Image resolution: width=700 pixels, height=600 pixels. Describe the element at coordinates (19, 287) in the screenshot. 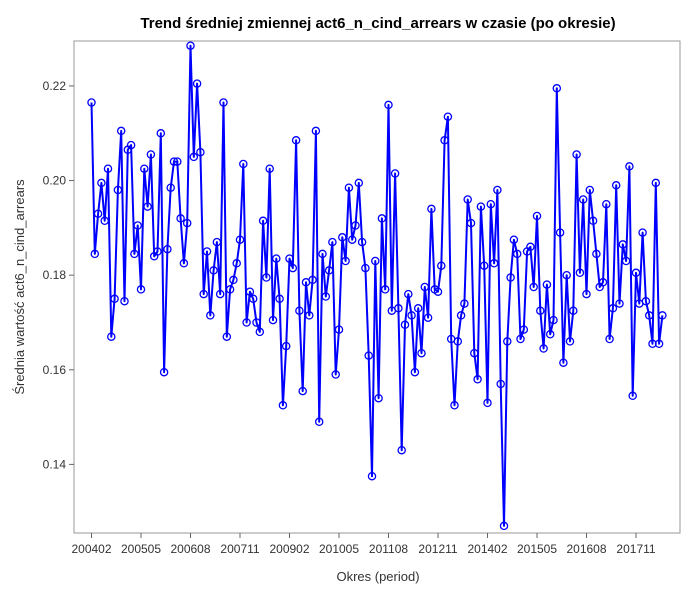

I see `y-axis-label: Średnia wartość act6_n_cind_arrears` at that location.